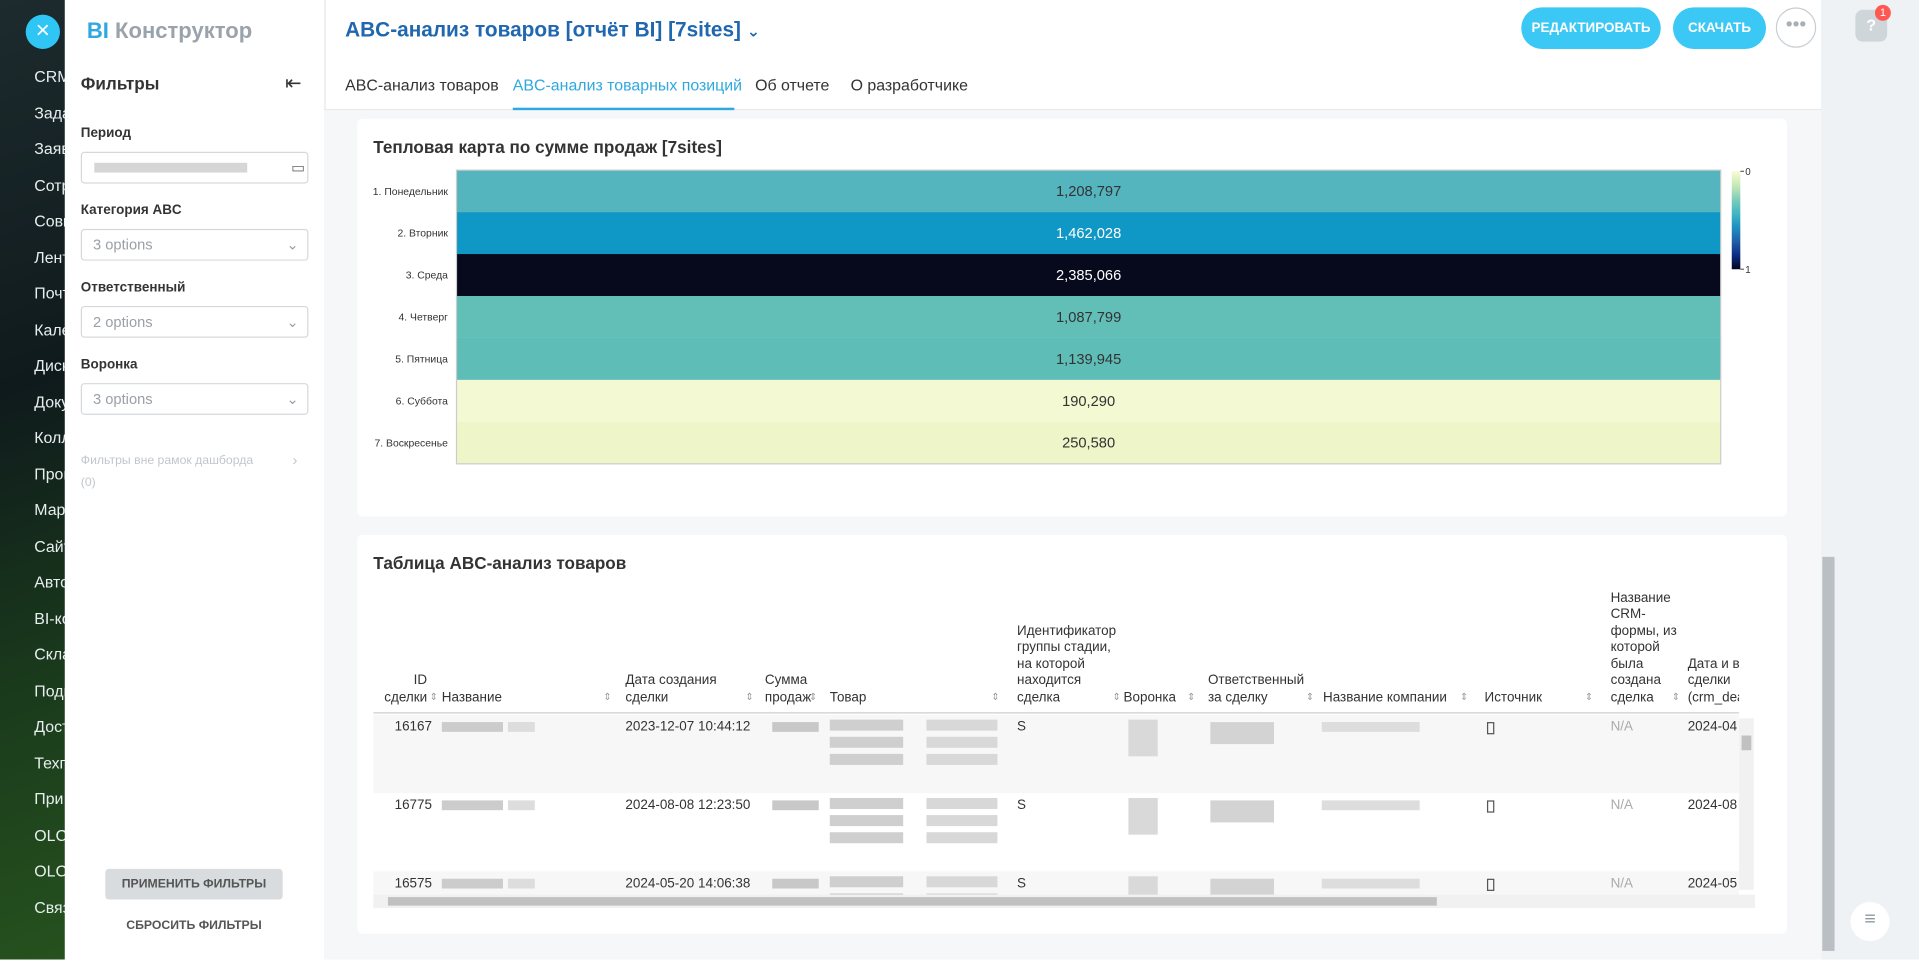  I want to click on column-header: Воронка, so click(1150, 697).